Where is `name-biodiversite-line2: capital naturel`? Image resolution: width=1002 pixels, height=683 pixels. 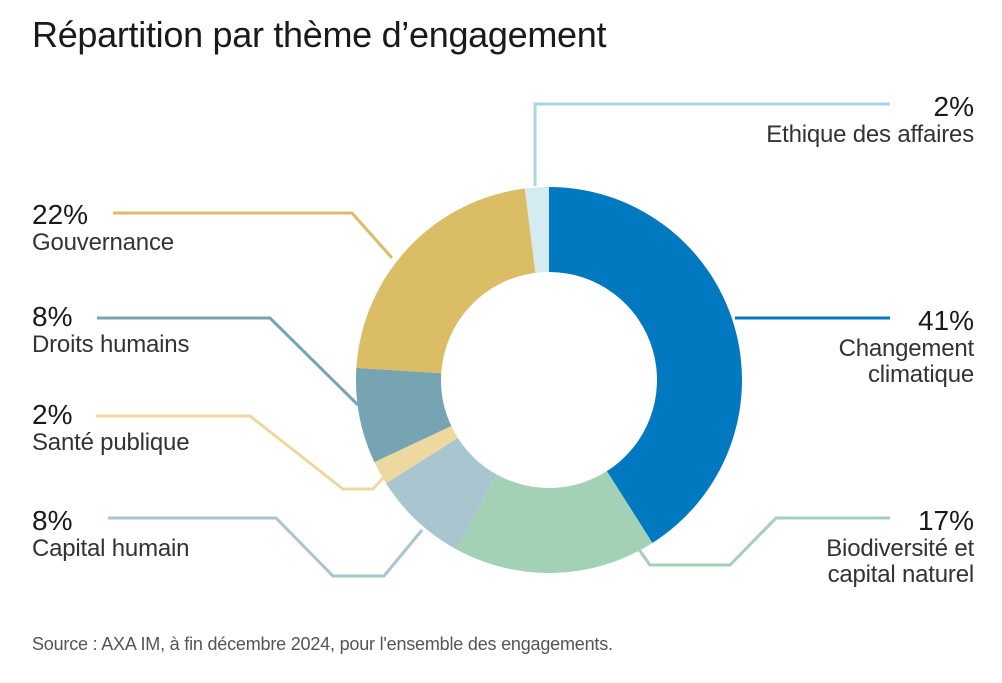
name-biodiversite-line2: capital naturel is located at coordinates (901, 575).